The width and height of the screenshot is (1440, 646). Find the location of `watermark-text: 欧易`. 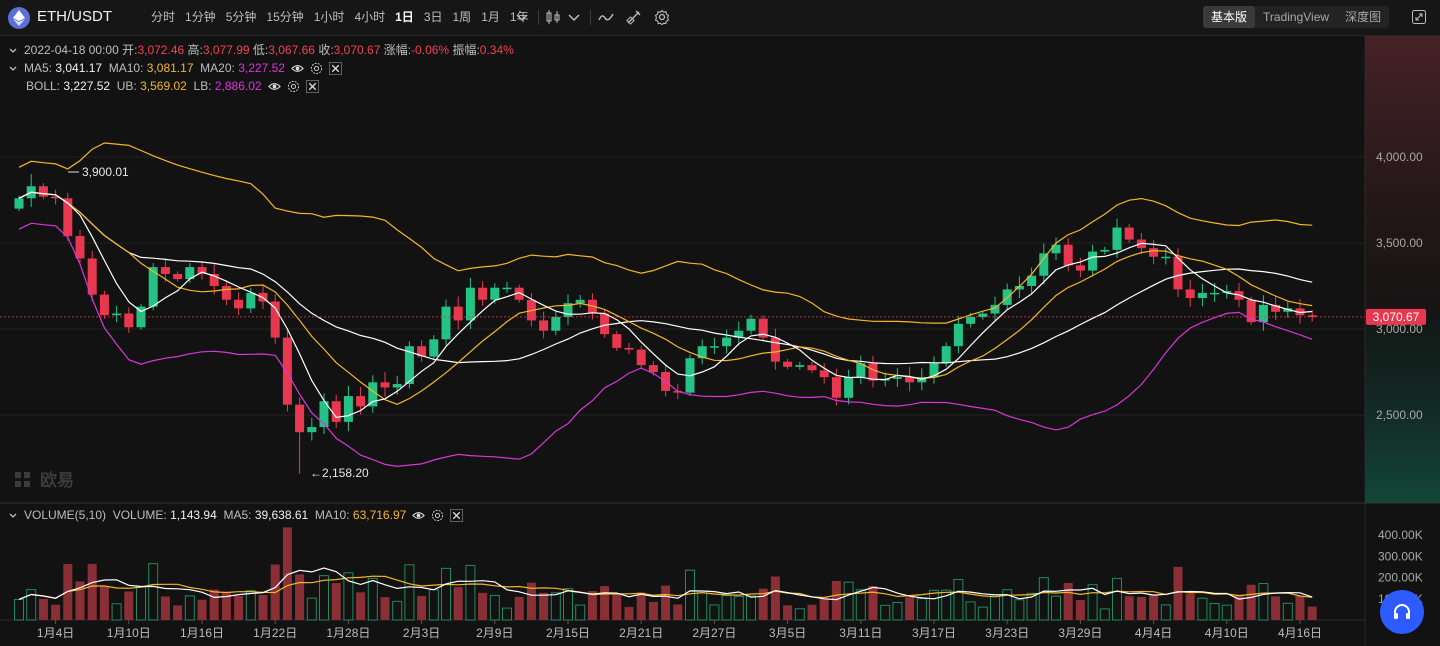

watermark-text: 欧易 is located at coordinates (57, 480).